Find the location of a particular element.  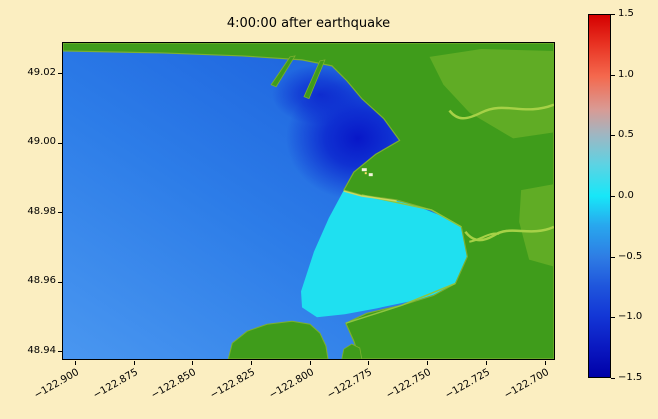

bay-region is located at coordinates (386, 254).